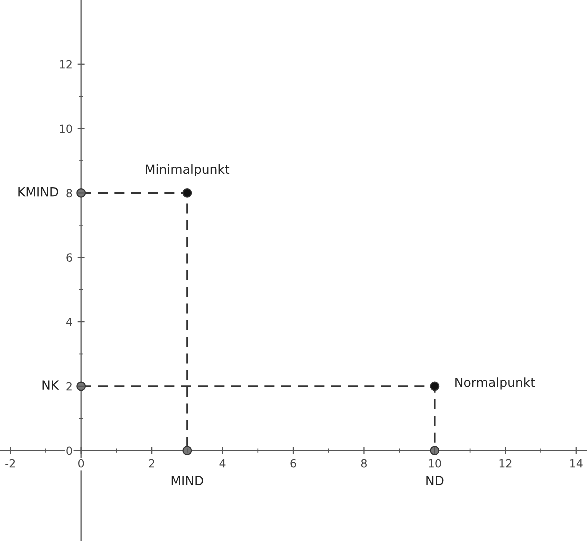  Describe the element at coordinates (496, 384) in the screenshot. I see `annotation: Normalpunkt` at that location.